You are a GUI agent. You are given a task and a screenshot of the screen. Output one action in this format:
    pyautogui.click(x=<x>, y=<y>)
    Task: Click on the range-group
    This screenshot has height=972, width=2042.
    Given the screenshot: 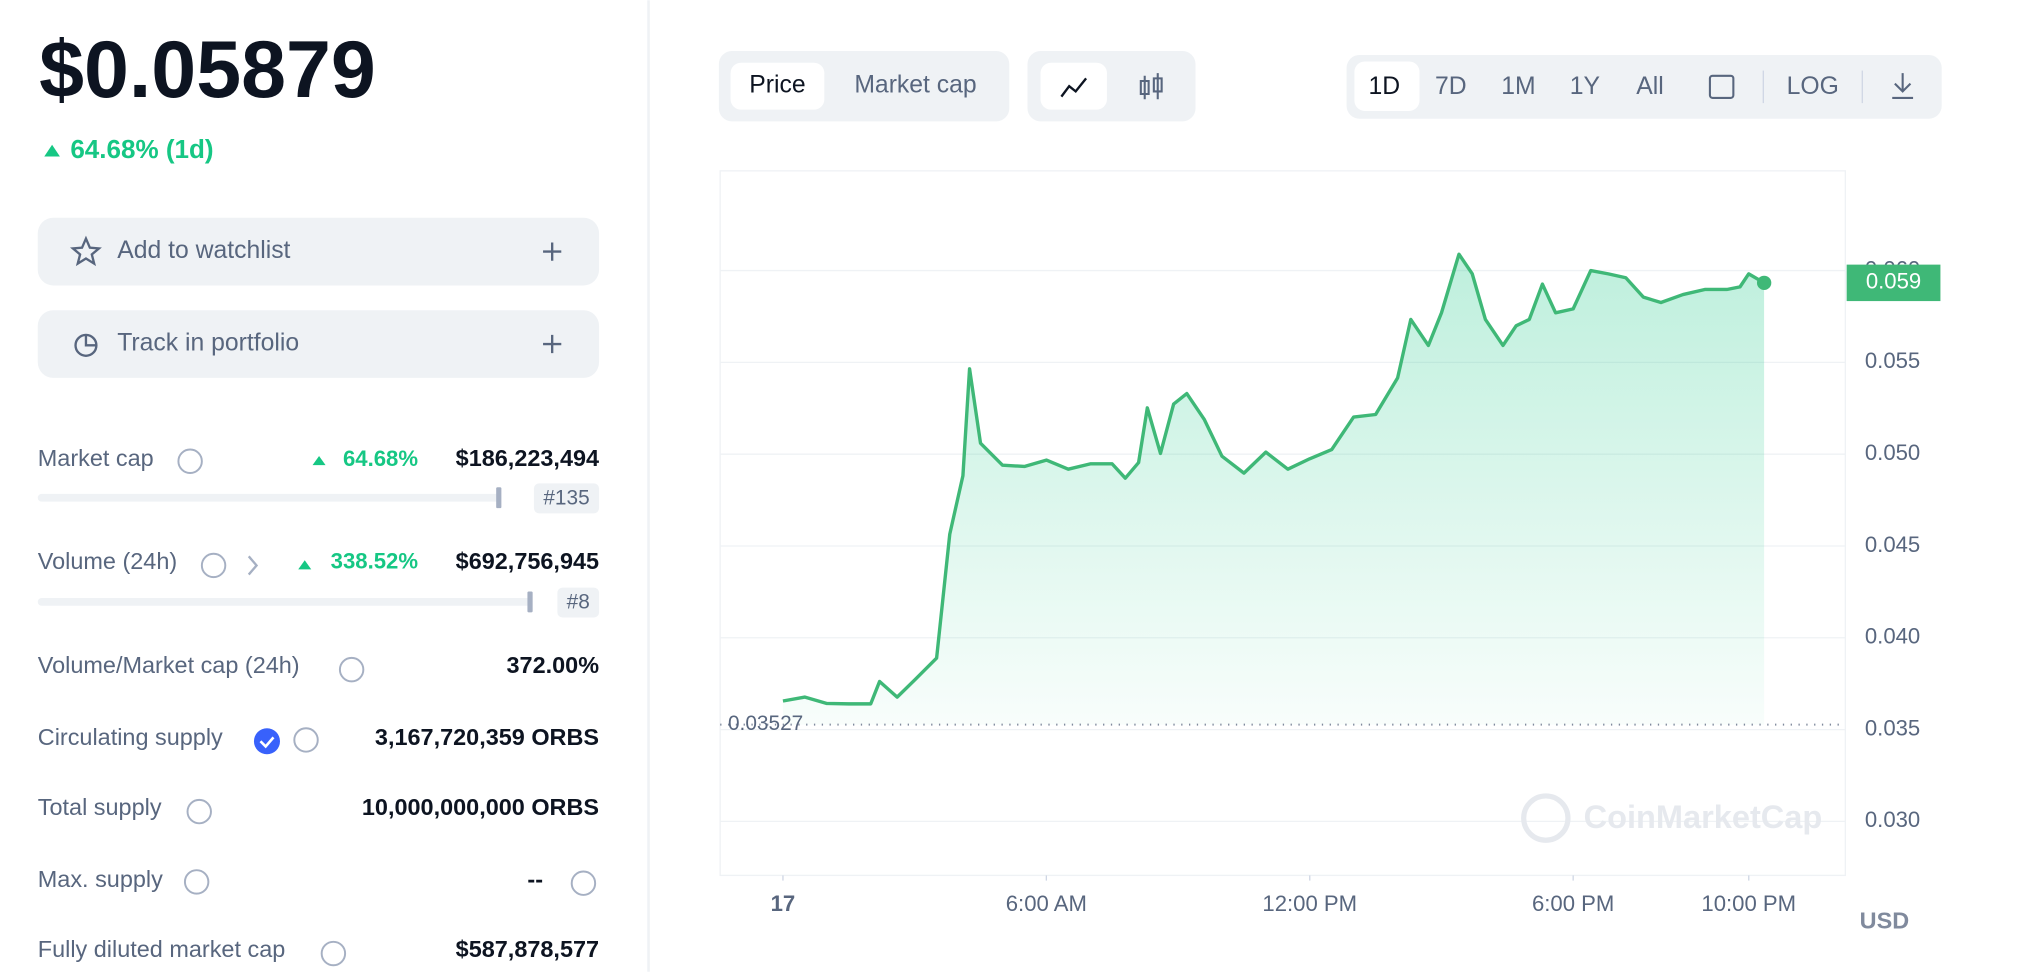 What is the action you would take?
    pyautogui.click(x=1644, y=86)
    